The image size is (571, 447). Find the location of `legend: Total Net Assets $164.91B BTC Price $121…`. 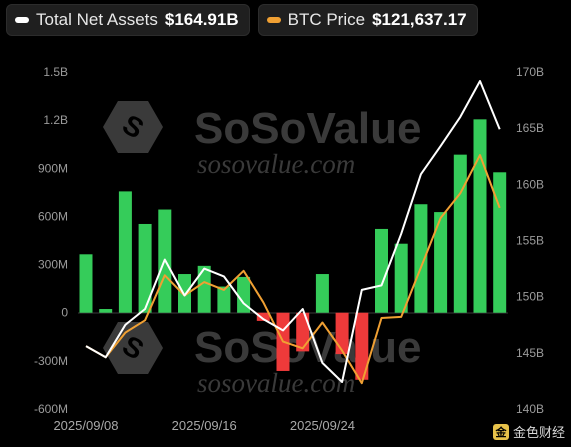

legend: Total Net Assets $164.91B BTC Price $121… is located at coordinates (242, 20).